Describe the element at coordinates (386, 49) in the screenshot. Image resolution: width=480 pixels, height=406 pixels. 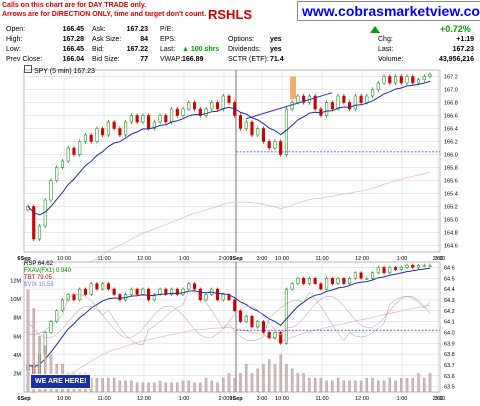
I see `last-label: Last:` at that location.